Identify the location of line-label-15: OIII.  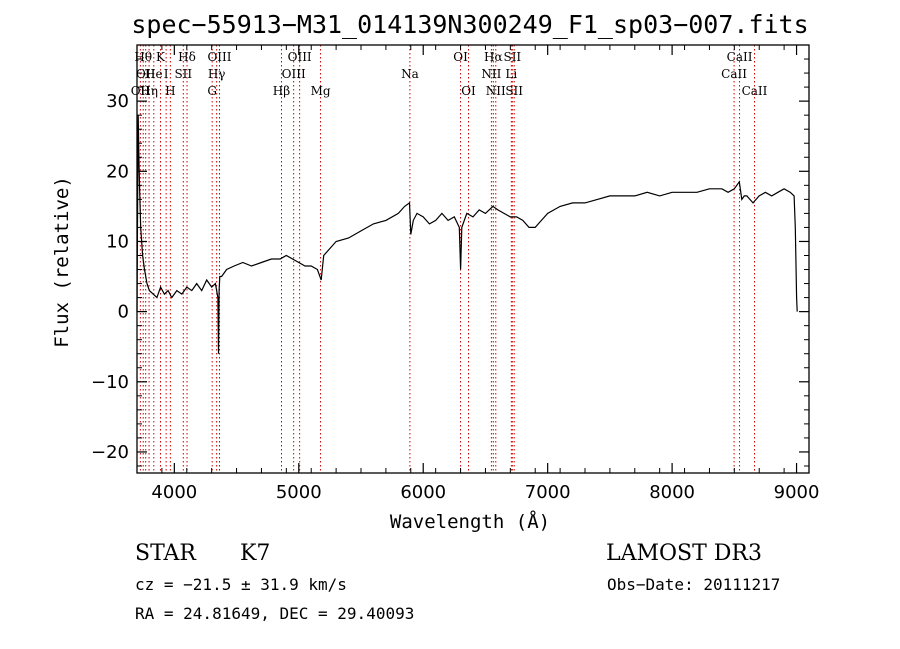
(300, 57).